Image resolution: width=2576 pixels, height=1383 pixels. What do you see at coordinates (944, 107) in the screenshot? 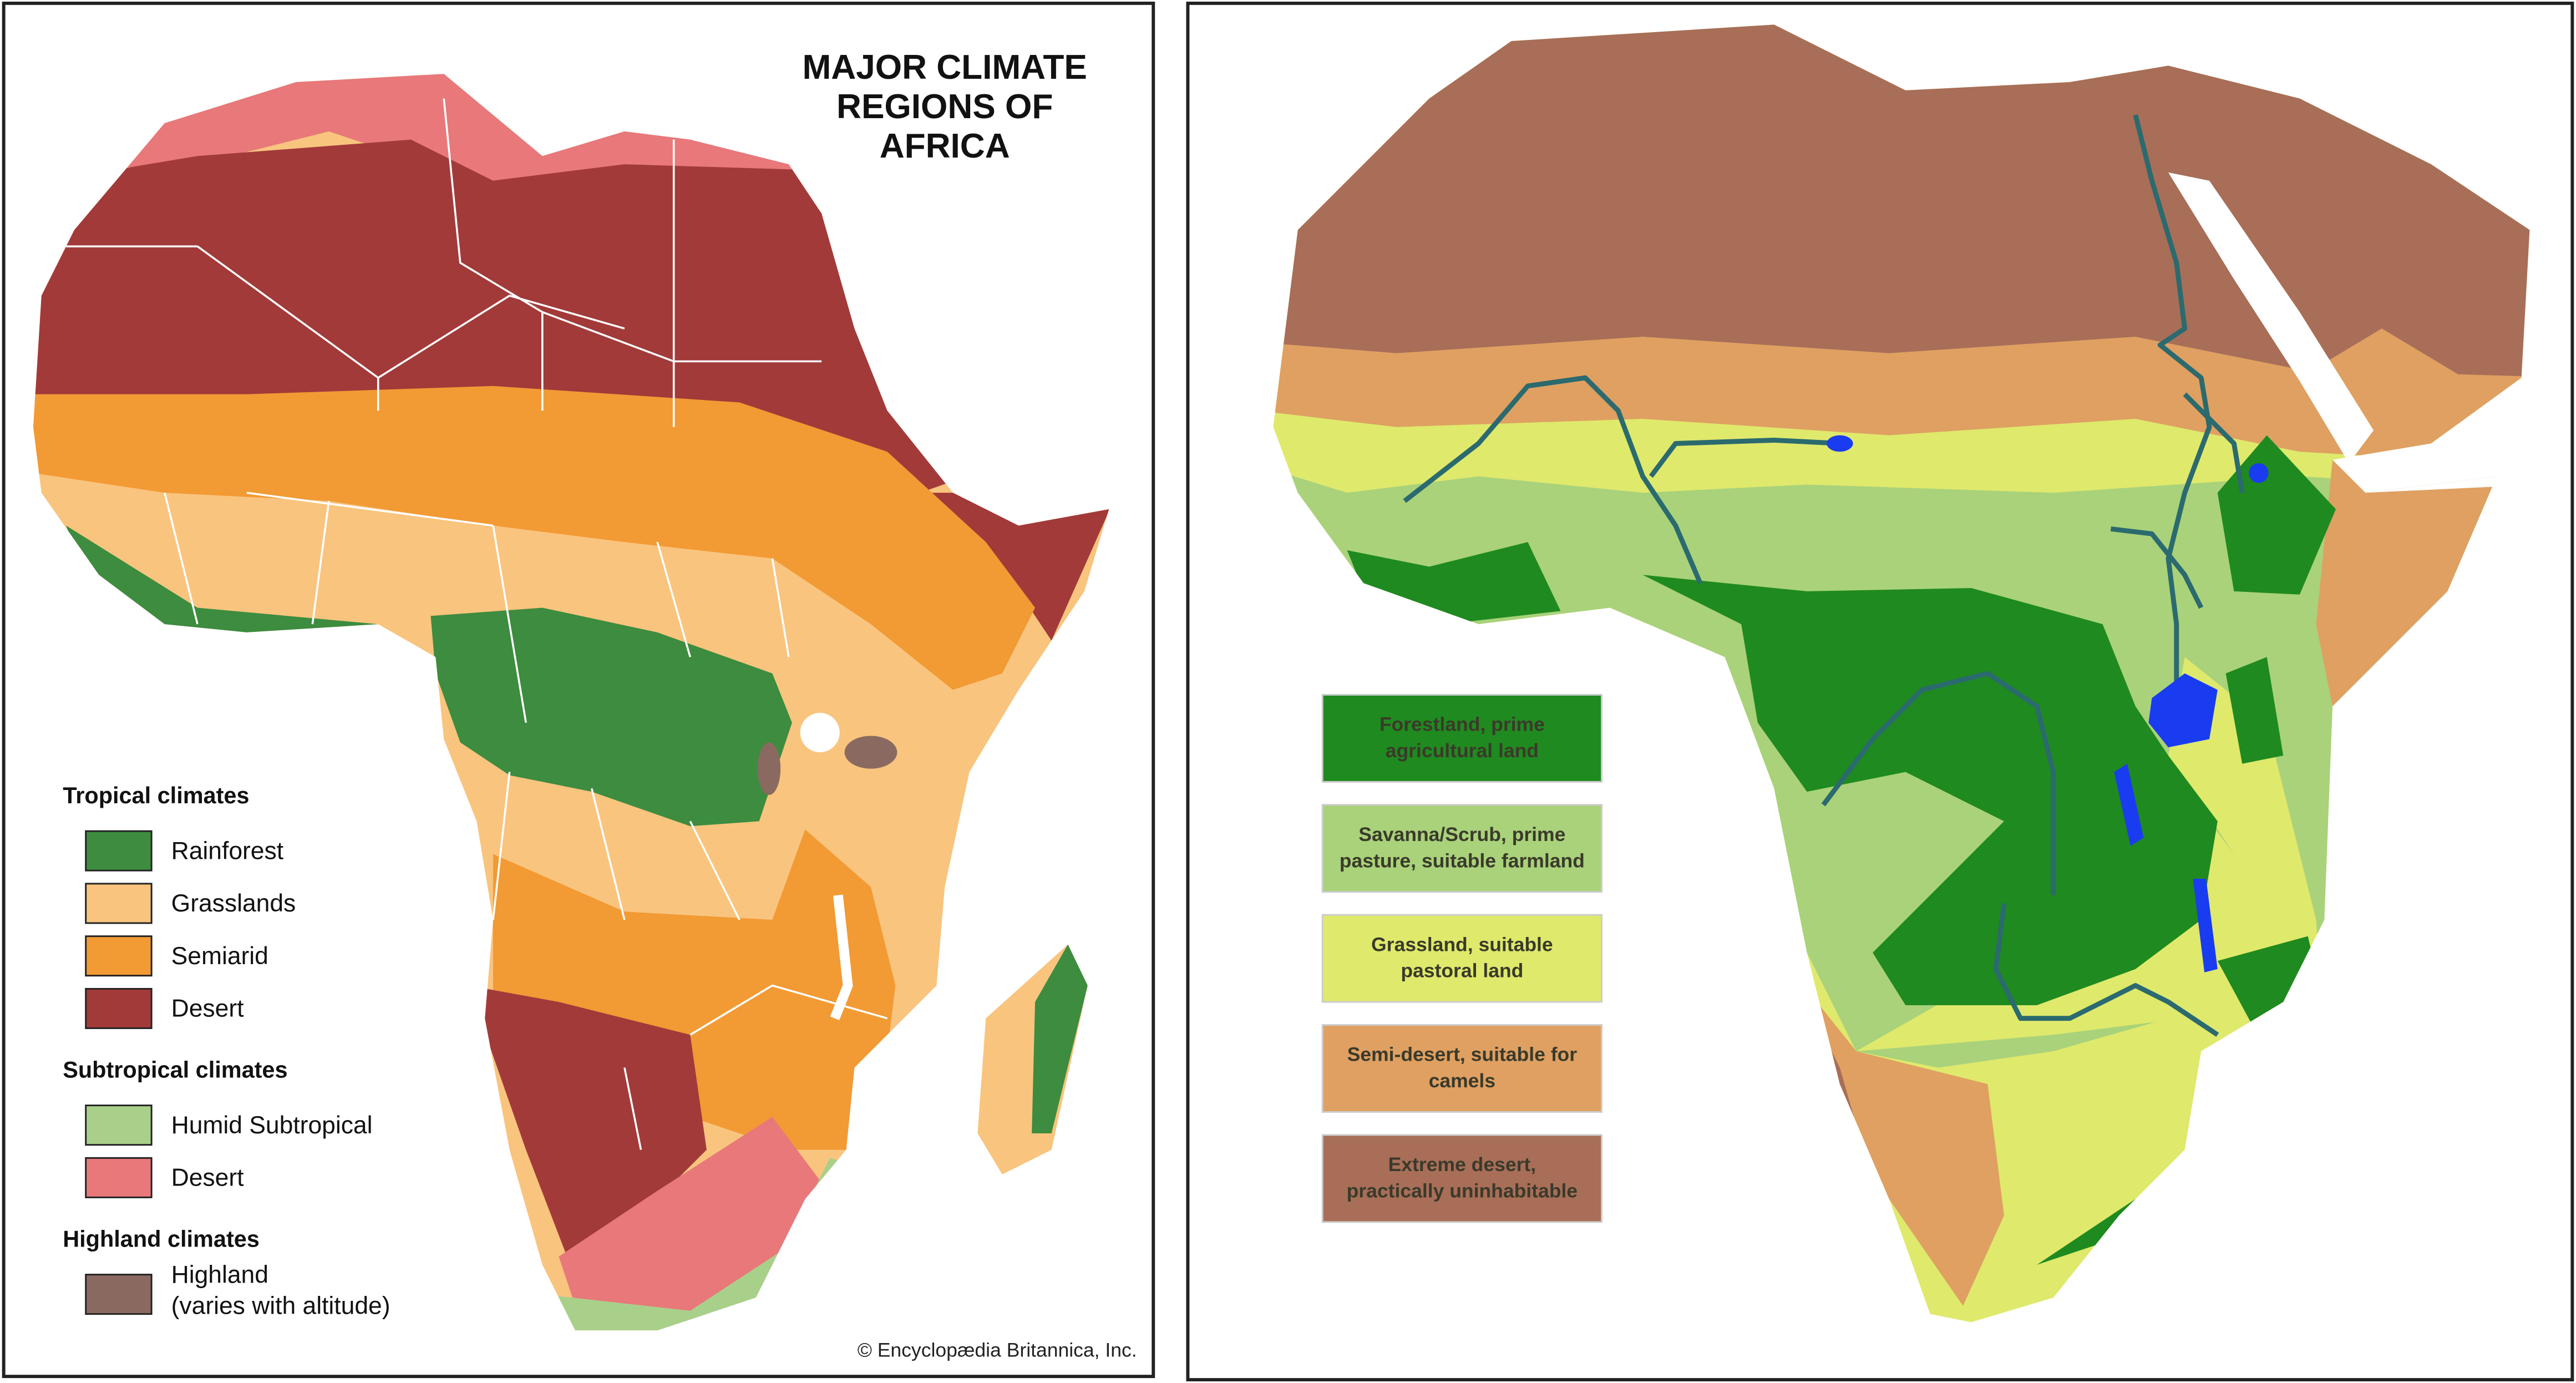
I see `title-line: REGIONS OF` at bounding box center [944, 107].